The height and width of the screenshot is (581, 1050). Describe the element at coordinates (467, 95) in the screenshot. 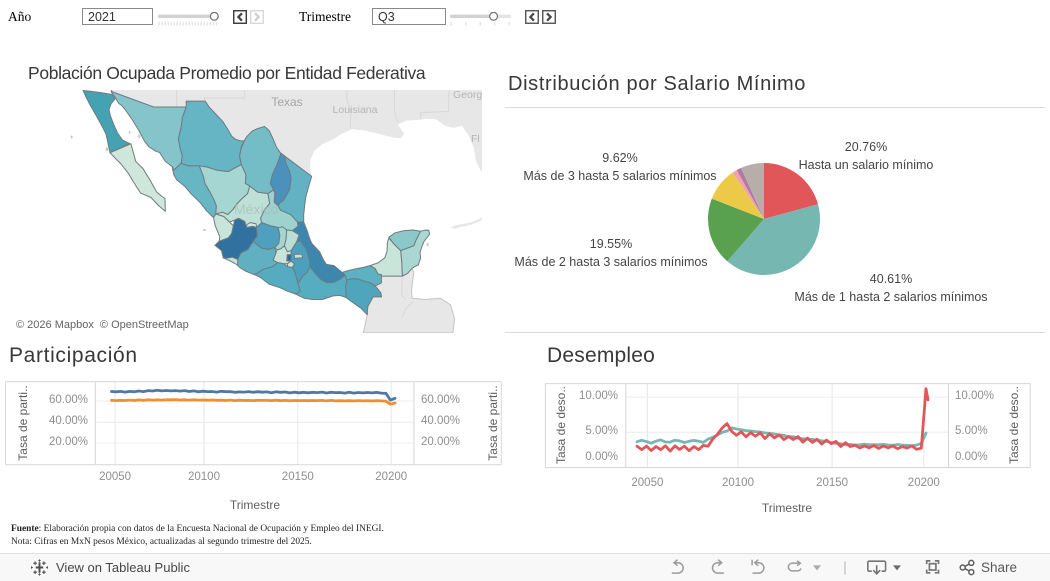

I see `svg-text: Georgi` at that location.